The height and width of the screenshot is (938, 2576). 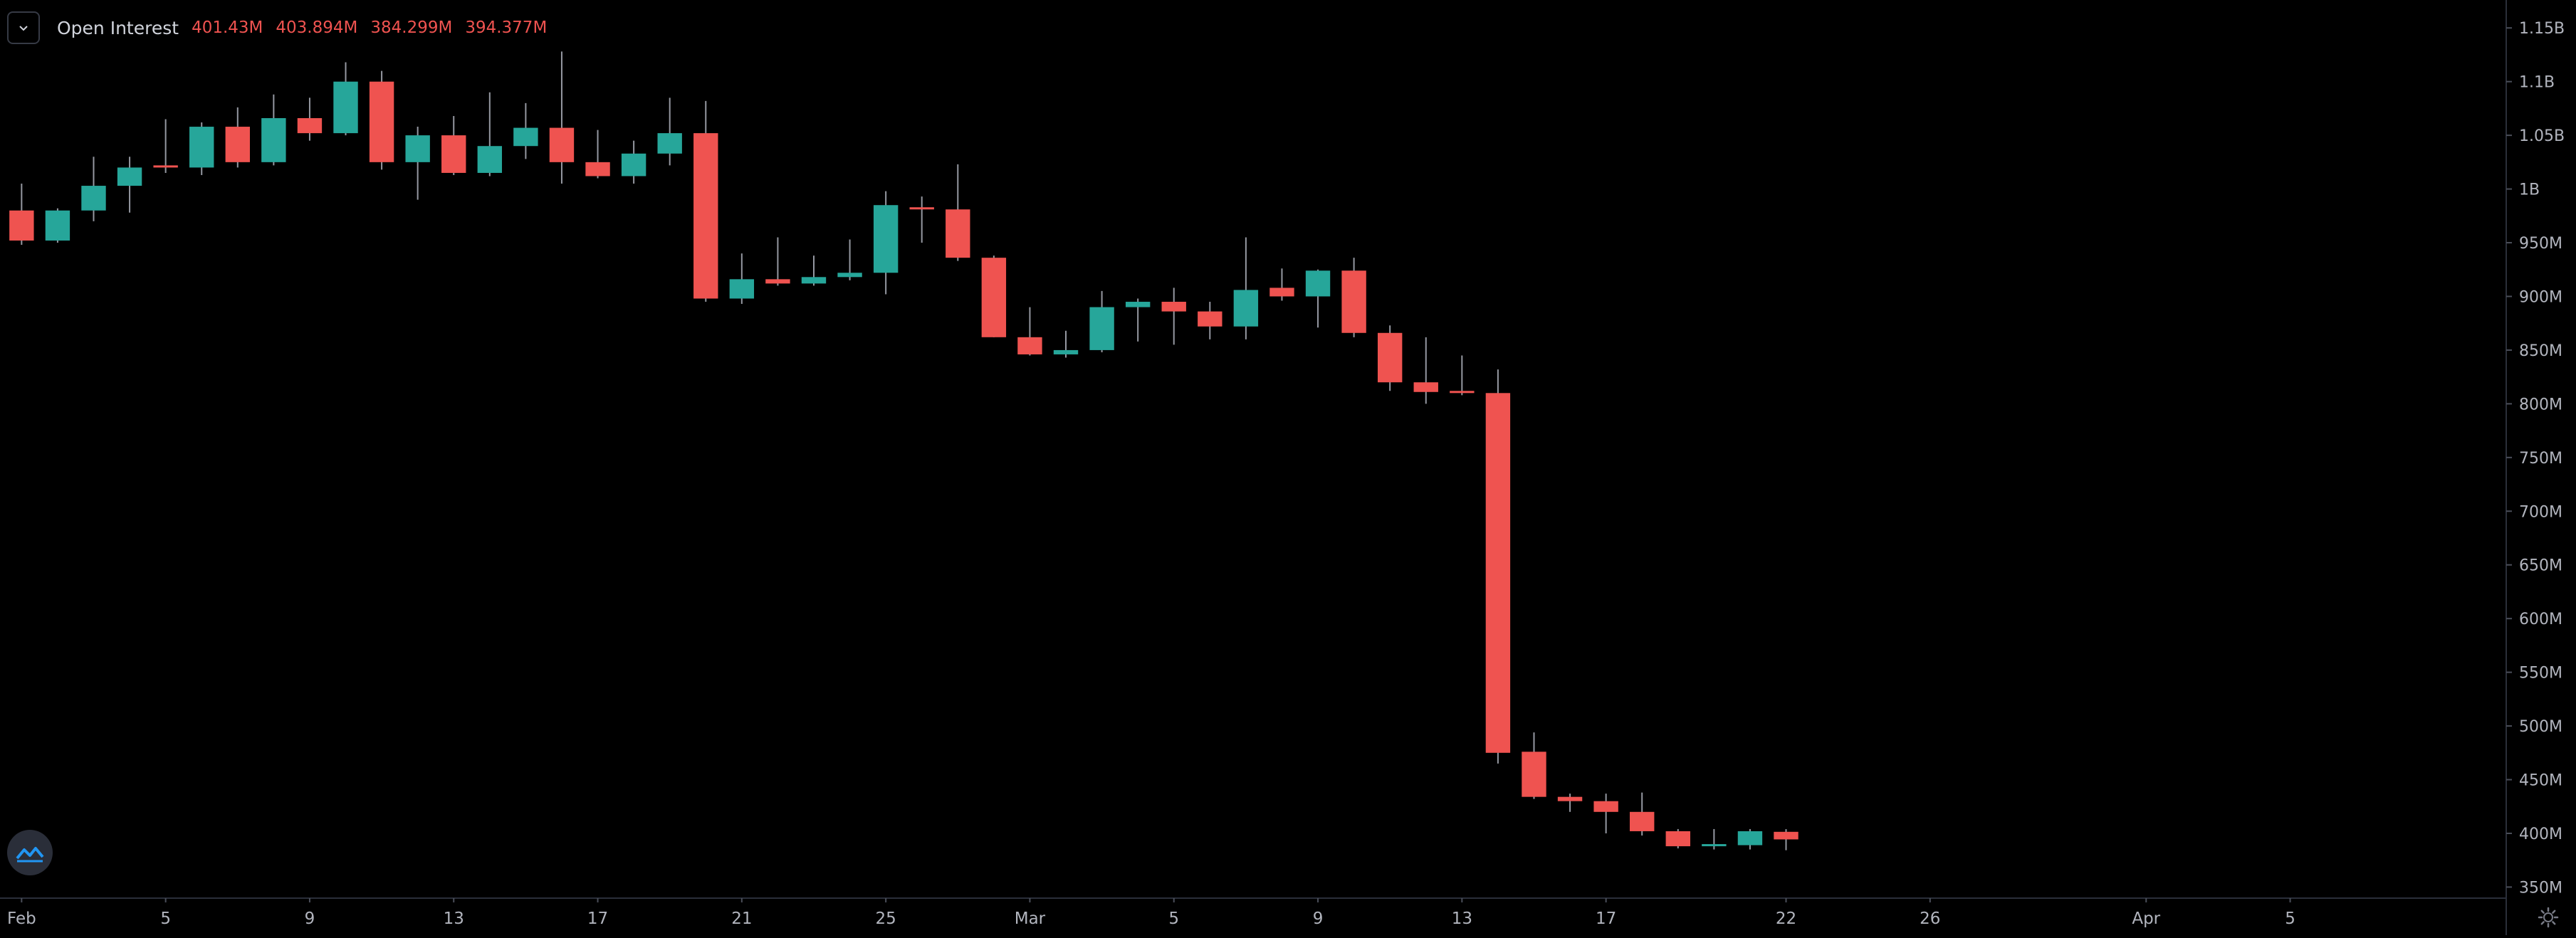 What do you see at coordinates (2529, 190) in the screenshot?
I see `price-tick-label: 1B` at bounding box center [2529, 190].